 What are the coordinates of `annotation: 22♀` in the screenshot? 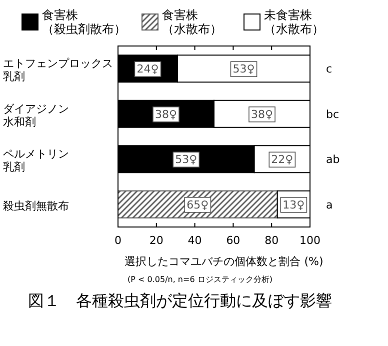 It's located at (282, 159).